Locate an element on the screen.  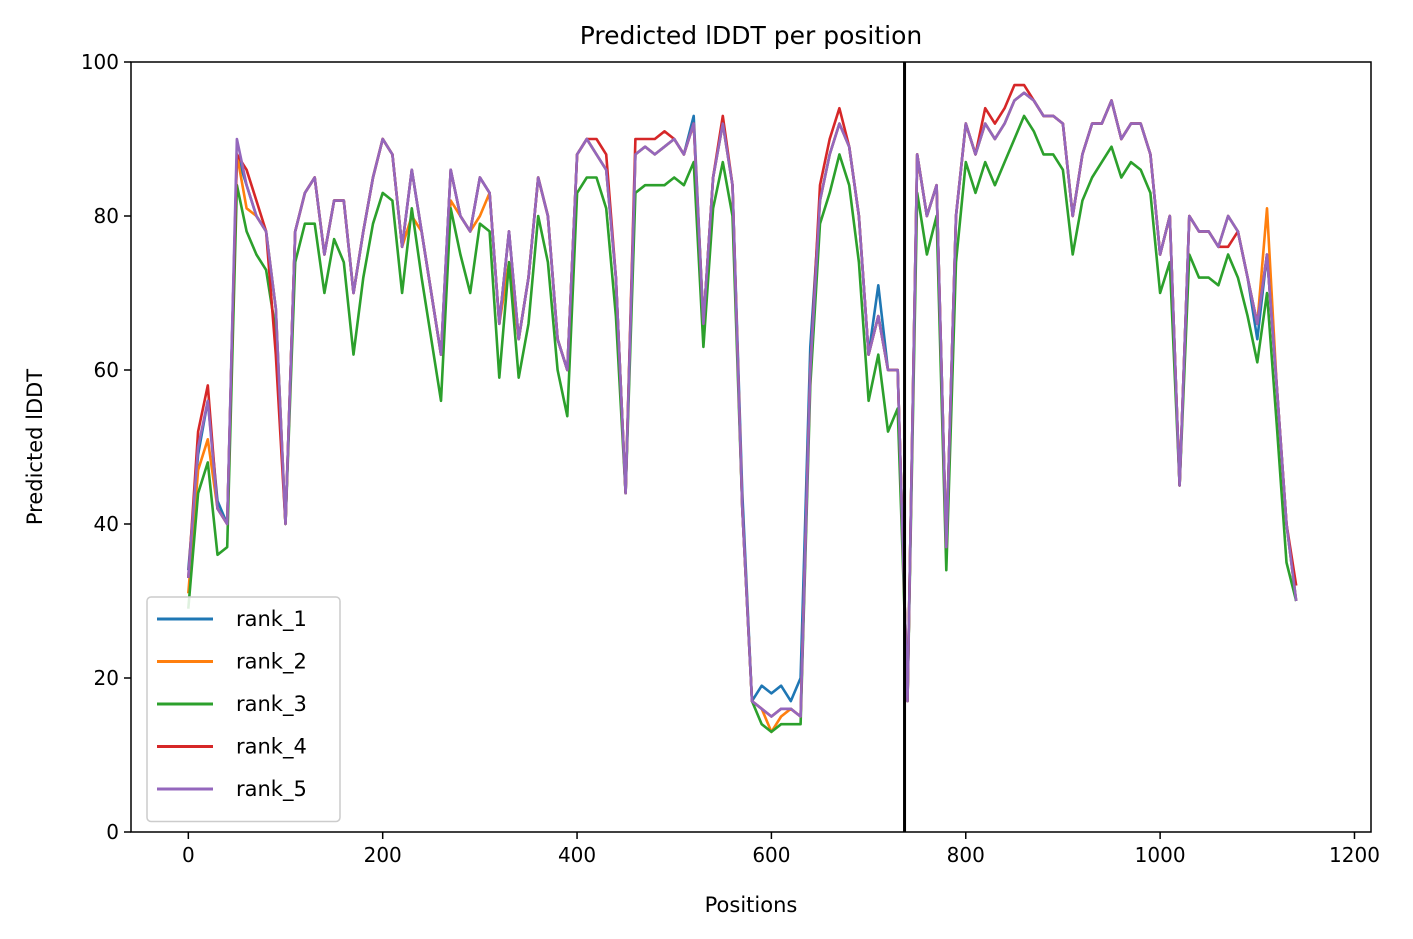
legend-label: rank_3 is located at coordinates (271, 704).